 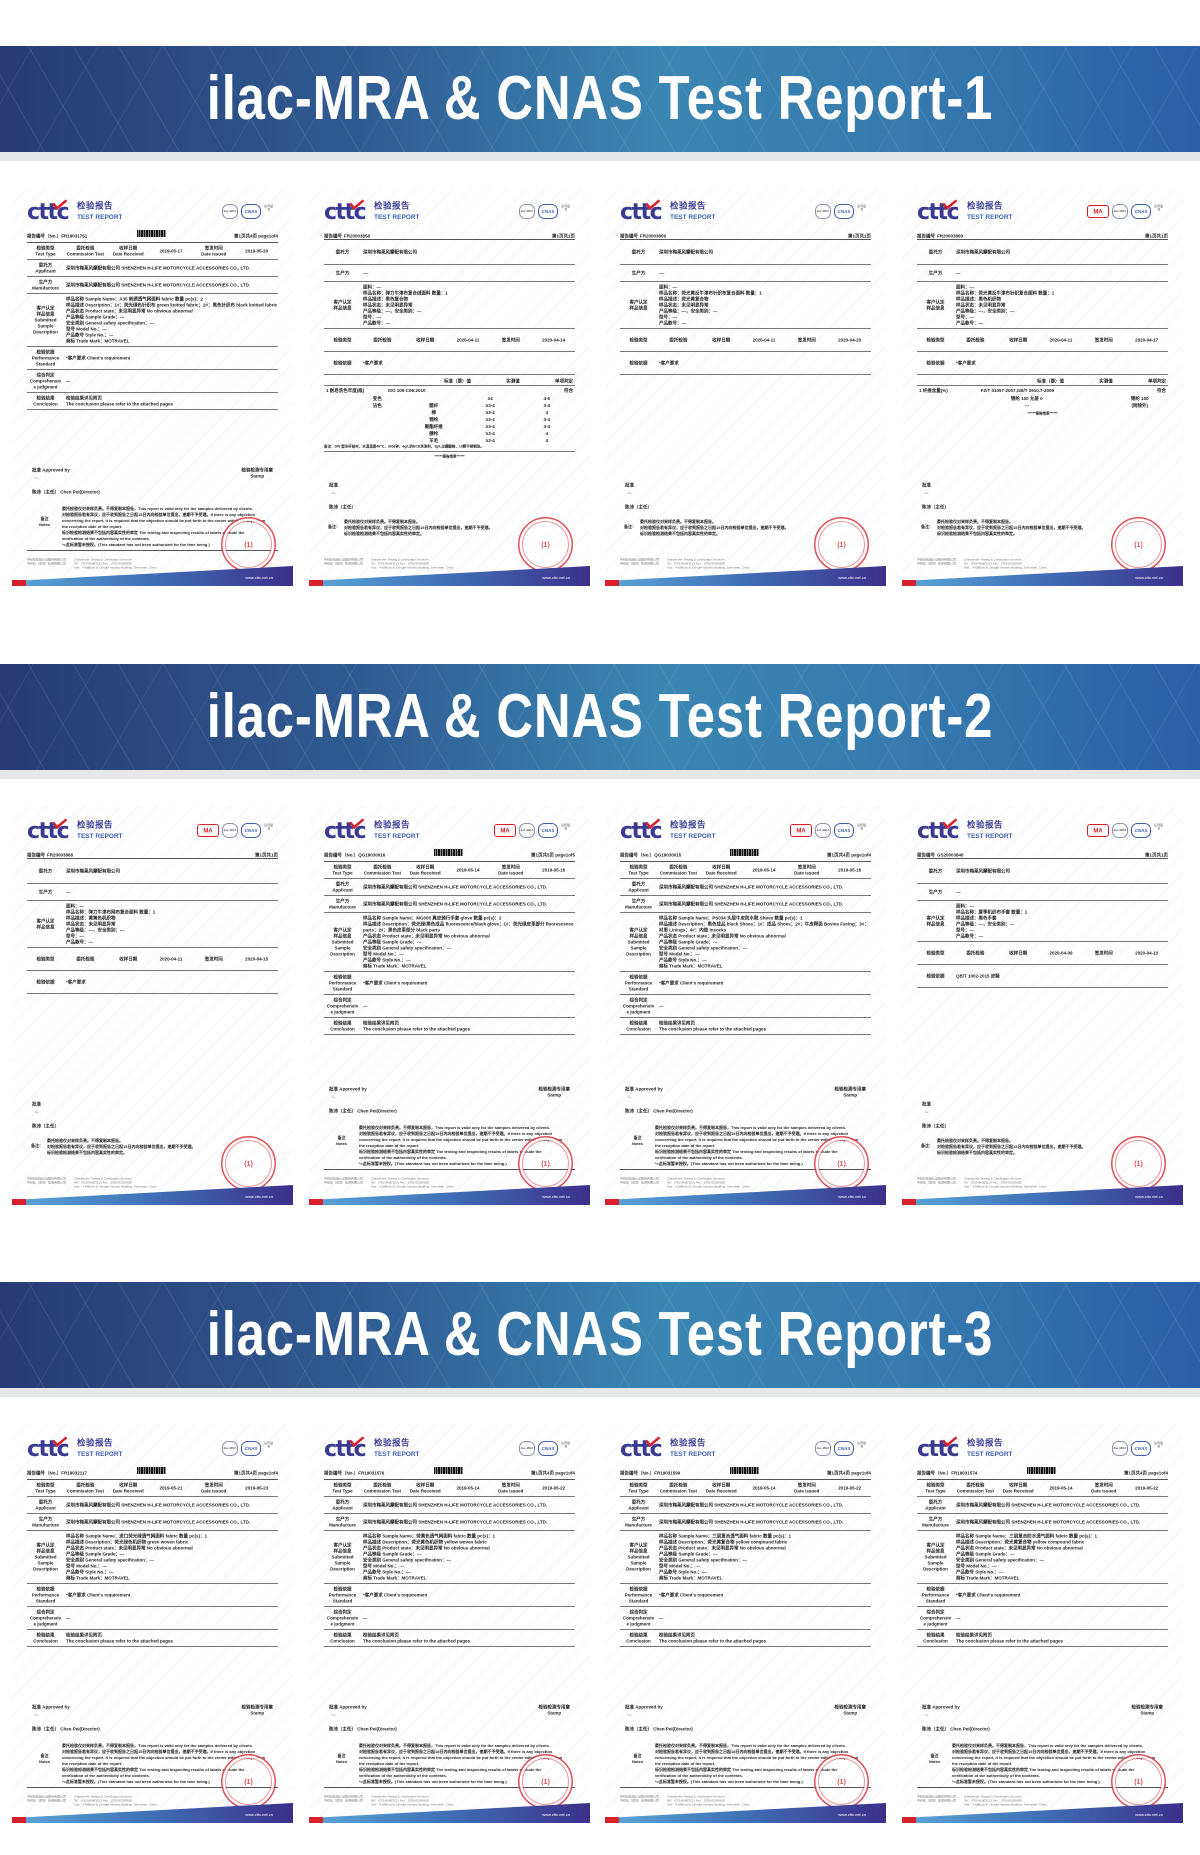 I want to click on label-line: Submitted, so click(x=45, y=1557).